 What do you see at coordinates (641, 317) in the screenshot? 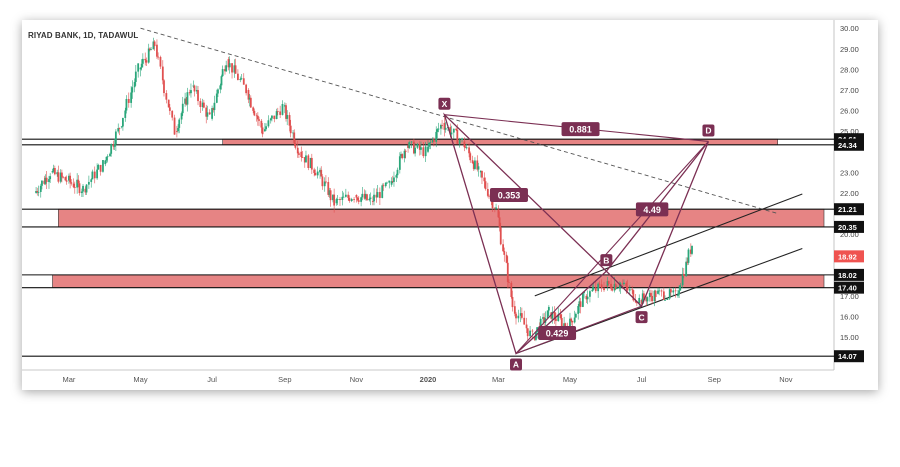
I see `point-label-bg-C` at bounding box center [641, 317].